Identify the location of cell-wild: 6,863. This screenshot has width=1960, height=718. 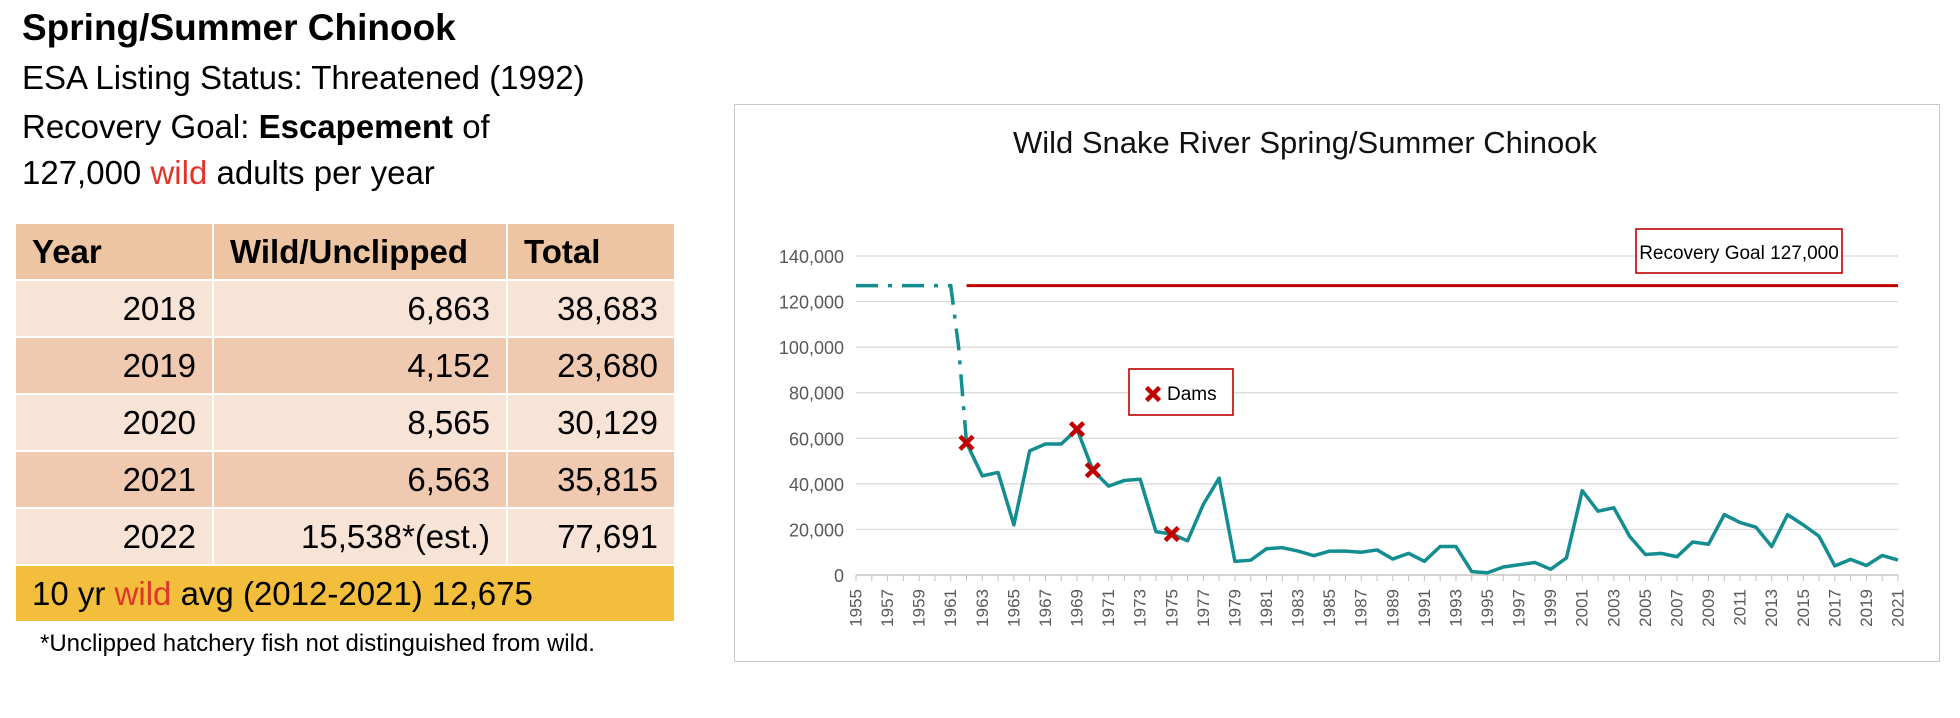
(360, 308).